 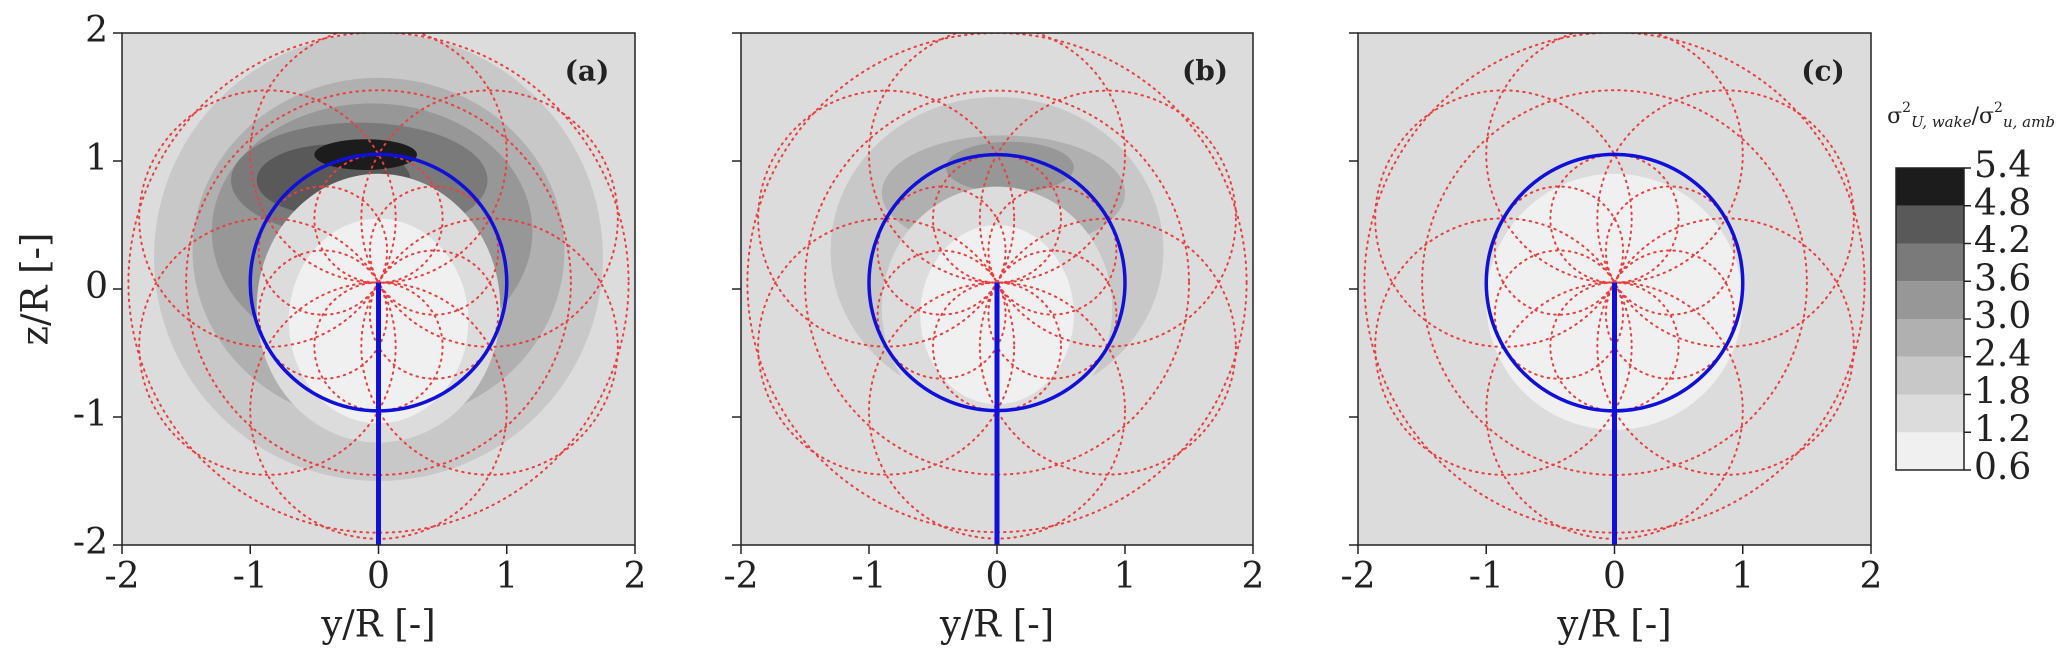 What do you see at coordinates (1823, 71) in the screenshot?
I see `panel-annotation: (c)` at bounding box center [1823, 71].